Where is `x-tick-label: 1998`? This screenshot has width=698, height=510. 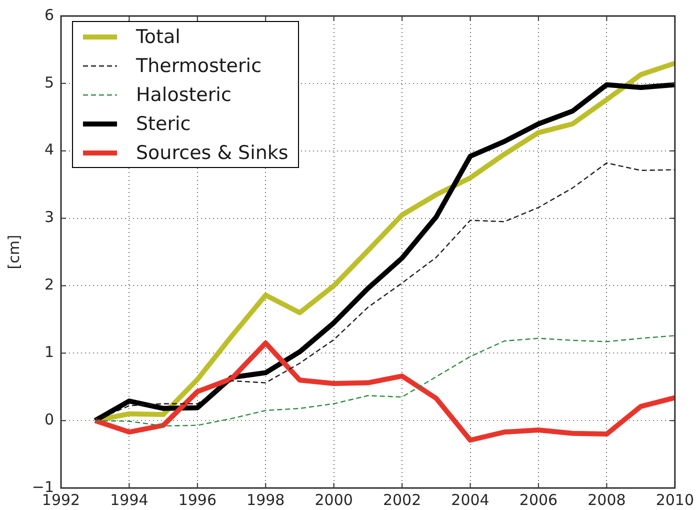
x-tick-label: 1998 is located at coordinates (265, 499).